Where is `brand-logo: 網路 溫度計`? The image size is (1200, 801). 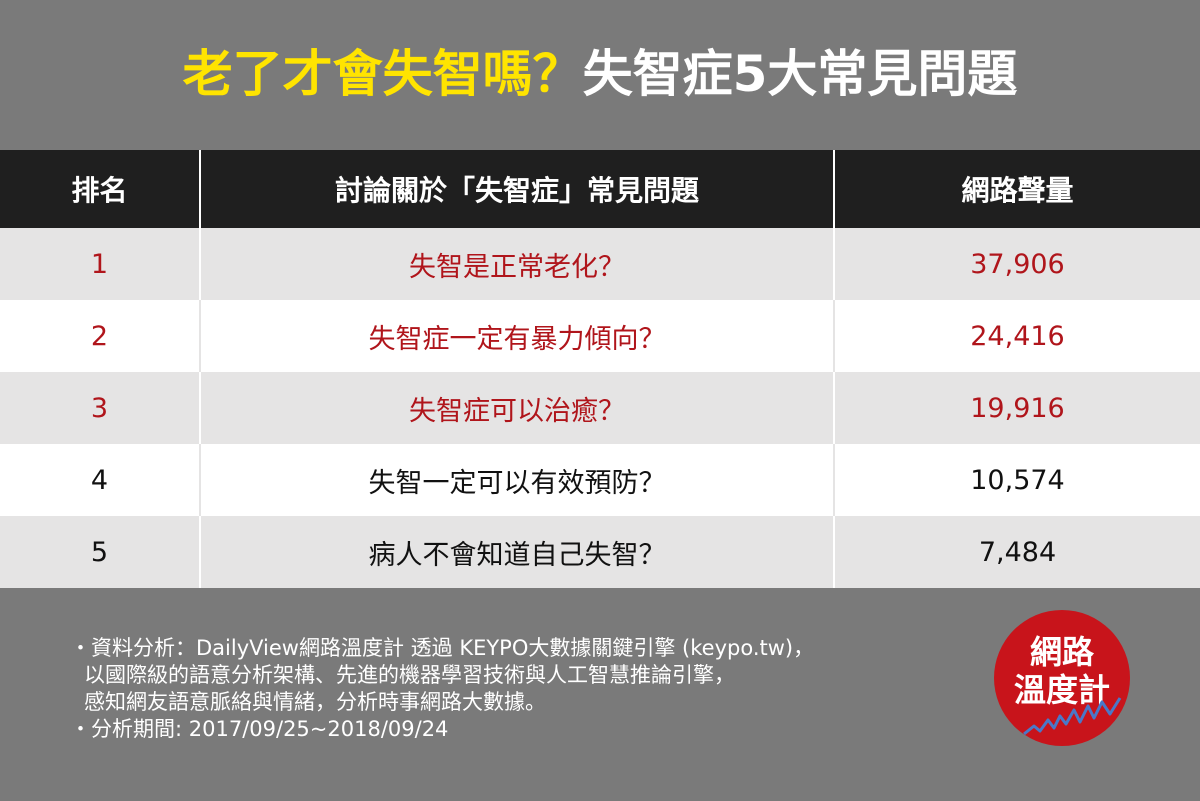 brand-logo: 網路 溫度計 is located at coordinates (1062, 678).